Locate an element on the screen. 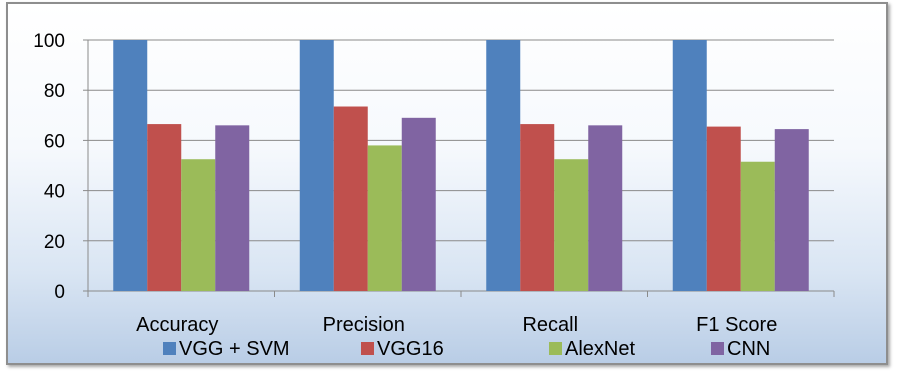  legend-label: VGG16 is located at coordinates (410, 349).